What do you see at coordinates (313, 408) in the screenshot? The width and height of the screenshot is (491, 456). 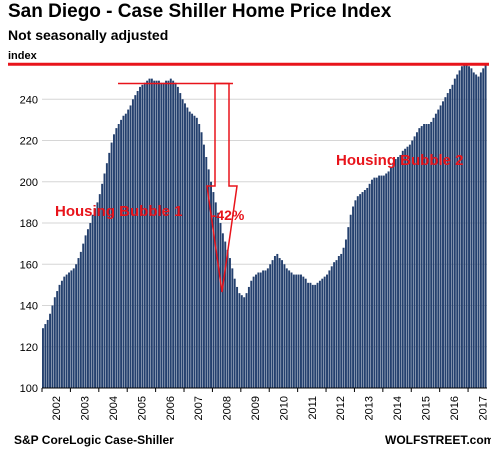 I see `x-tick-label: 2011` at bounding box center [313, 408].